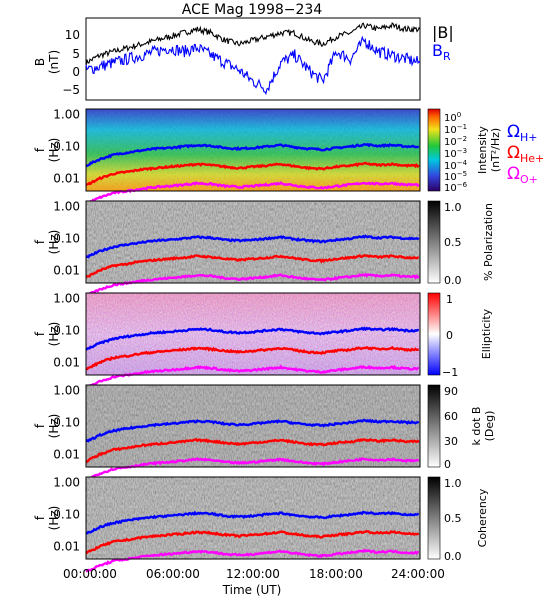  What do you see at coordinates (434, 242) in the screenshot?
I see `polarization-colorbar` at bounding box center [434, 242].